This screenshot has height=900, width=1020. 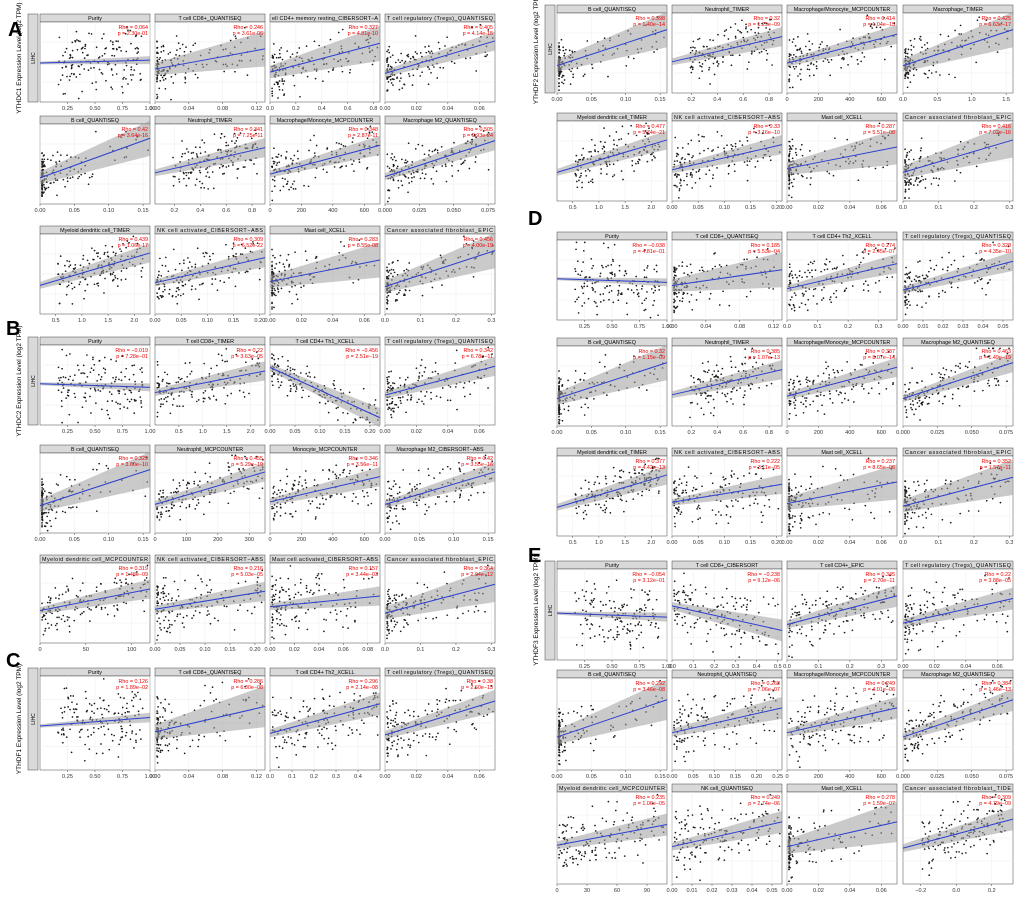 I want to click on p-label: p = 6.30e−08, so click(x=247, y=688).